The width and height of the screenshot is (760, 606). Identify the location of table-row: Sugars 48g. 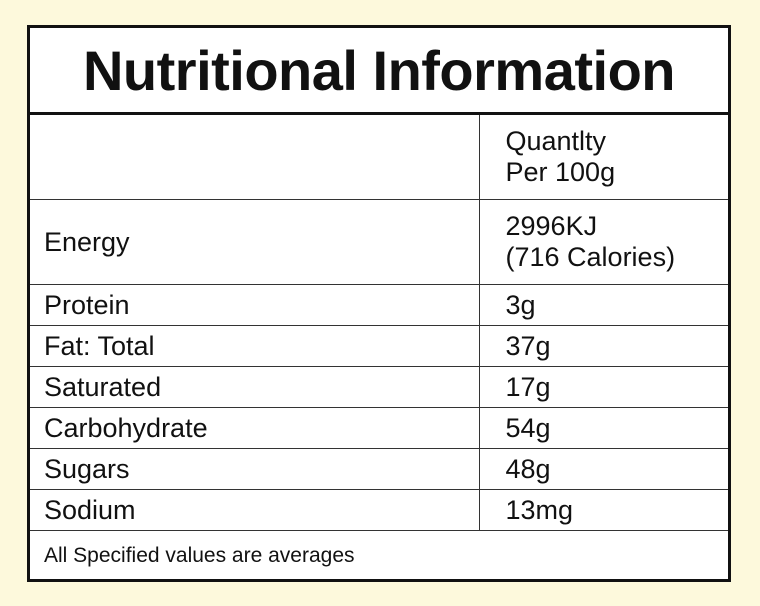
(379, 469).